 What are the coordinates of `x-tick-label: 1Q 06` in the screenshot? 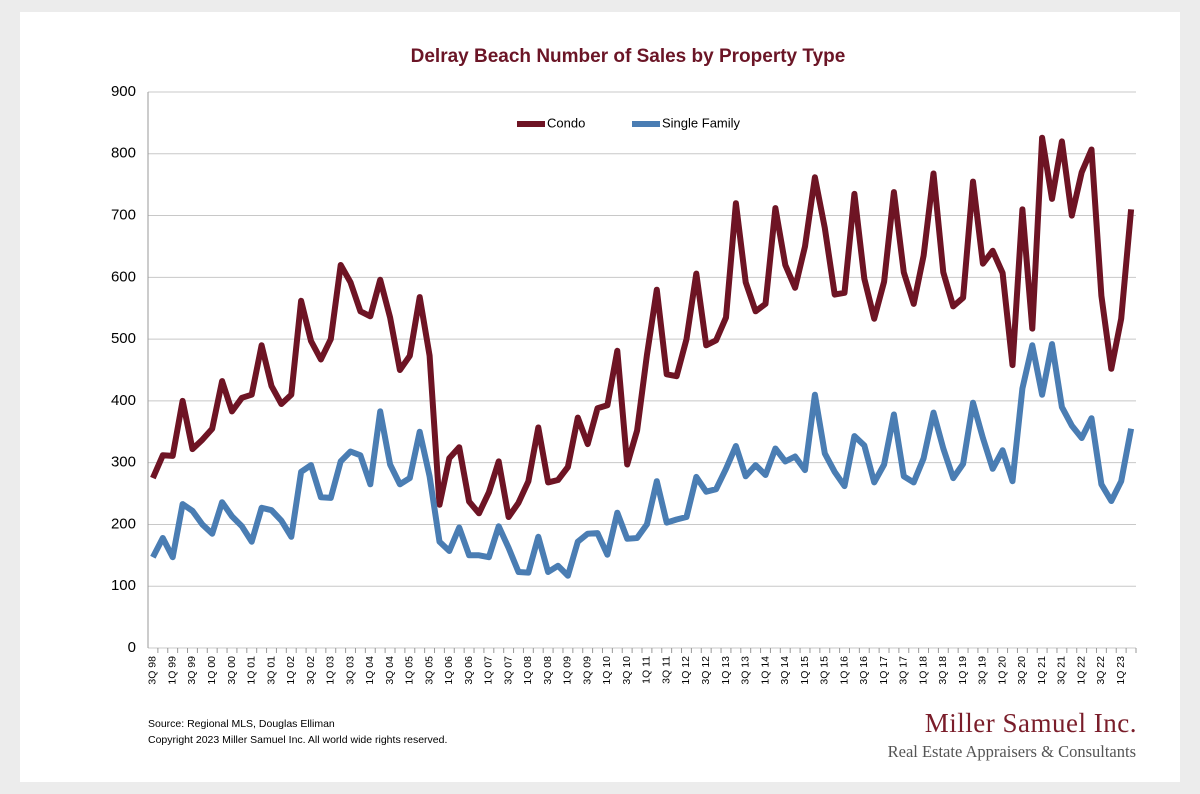 It's located at (449, 670).